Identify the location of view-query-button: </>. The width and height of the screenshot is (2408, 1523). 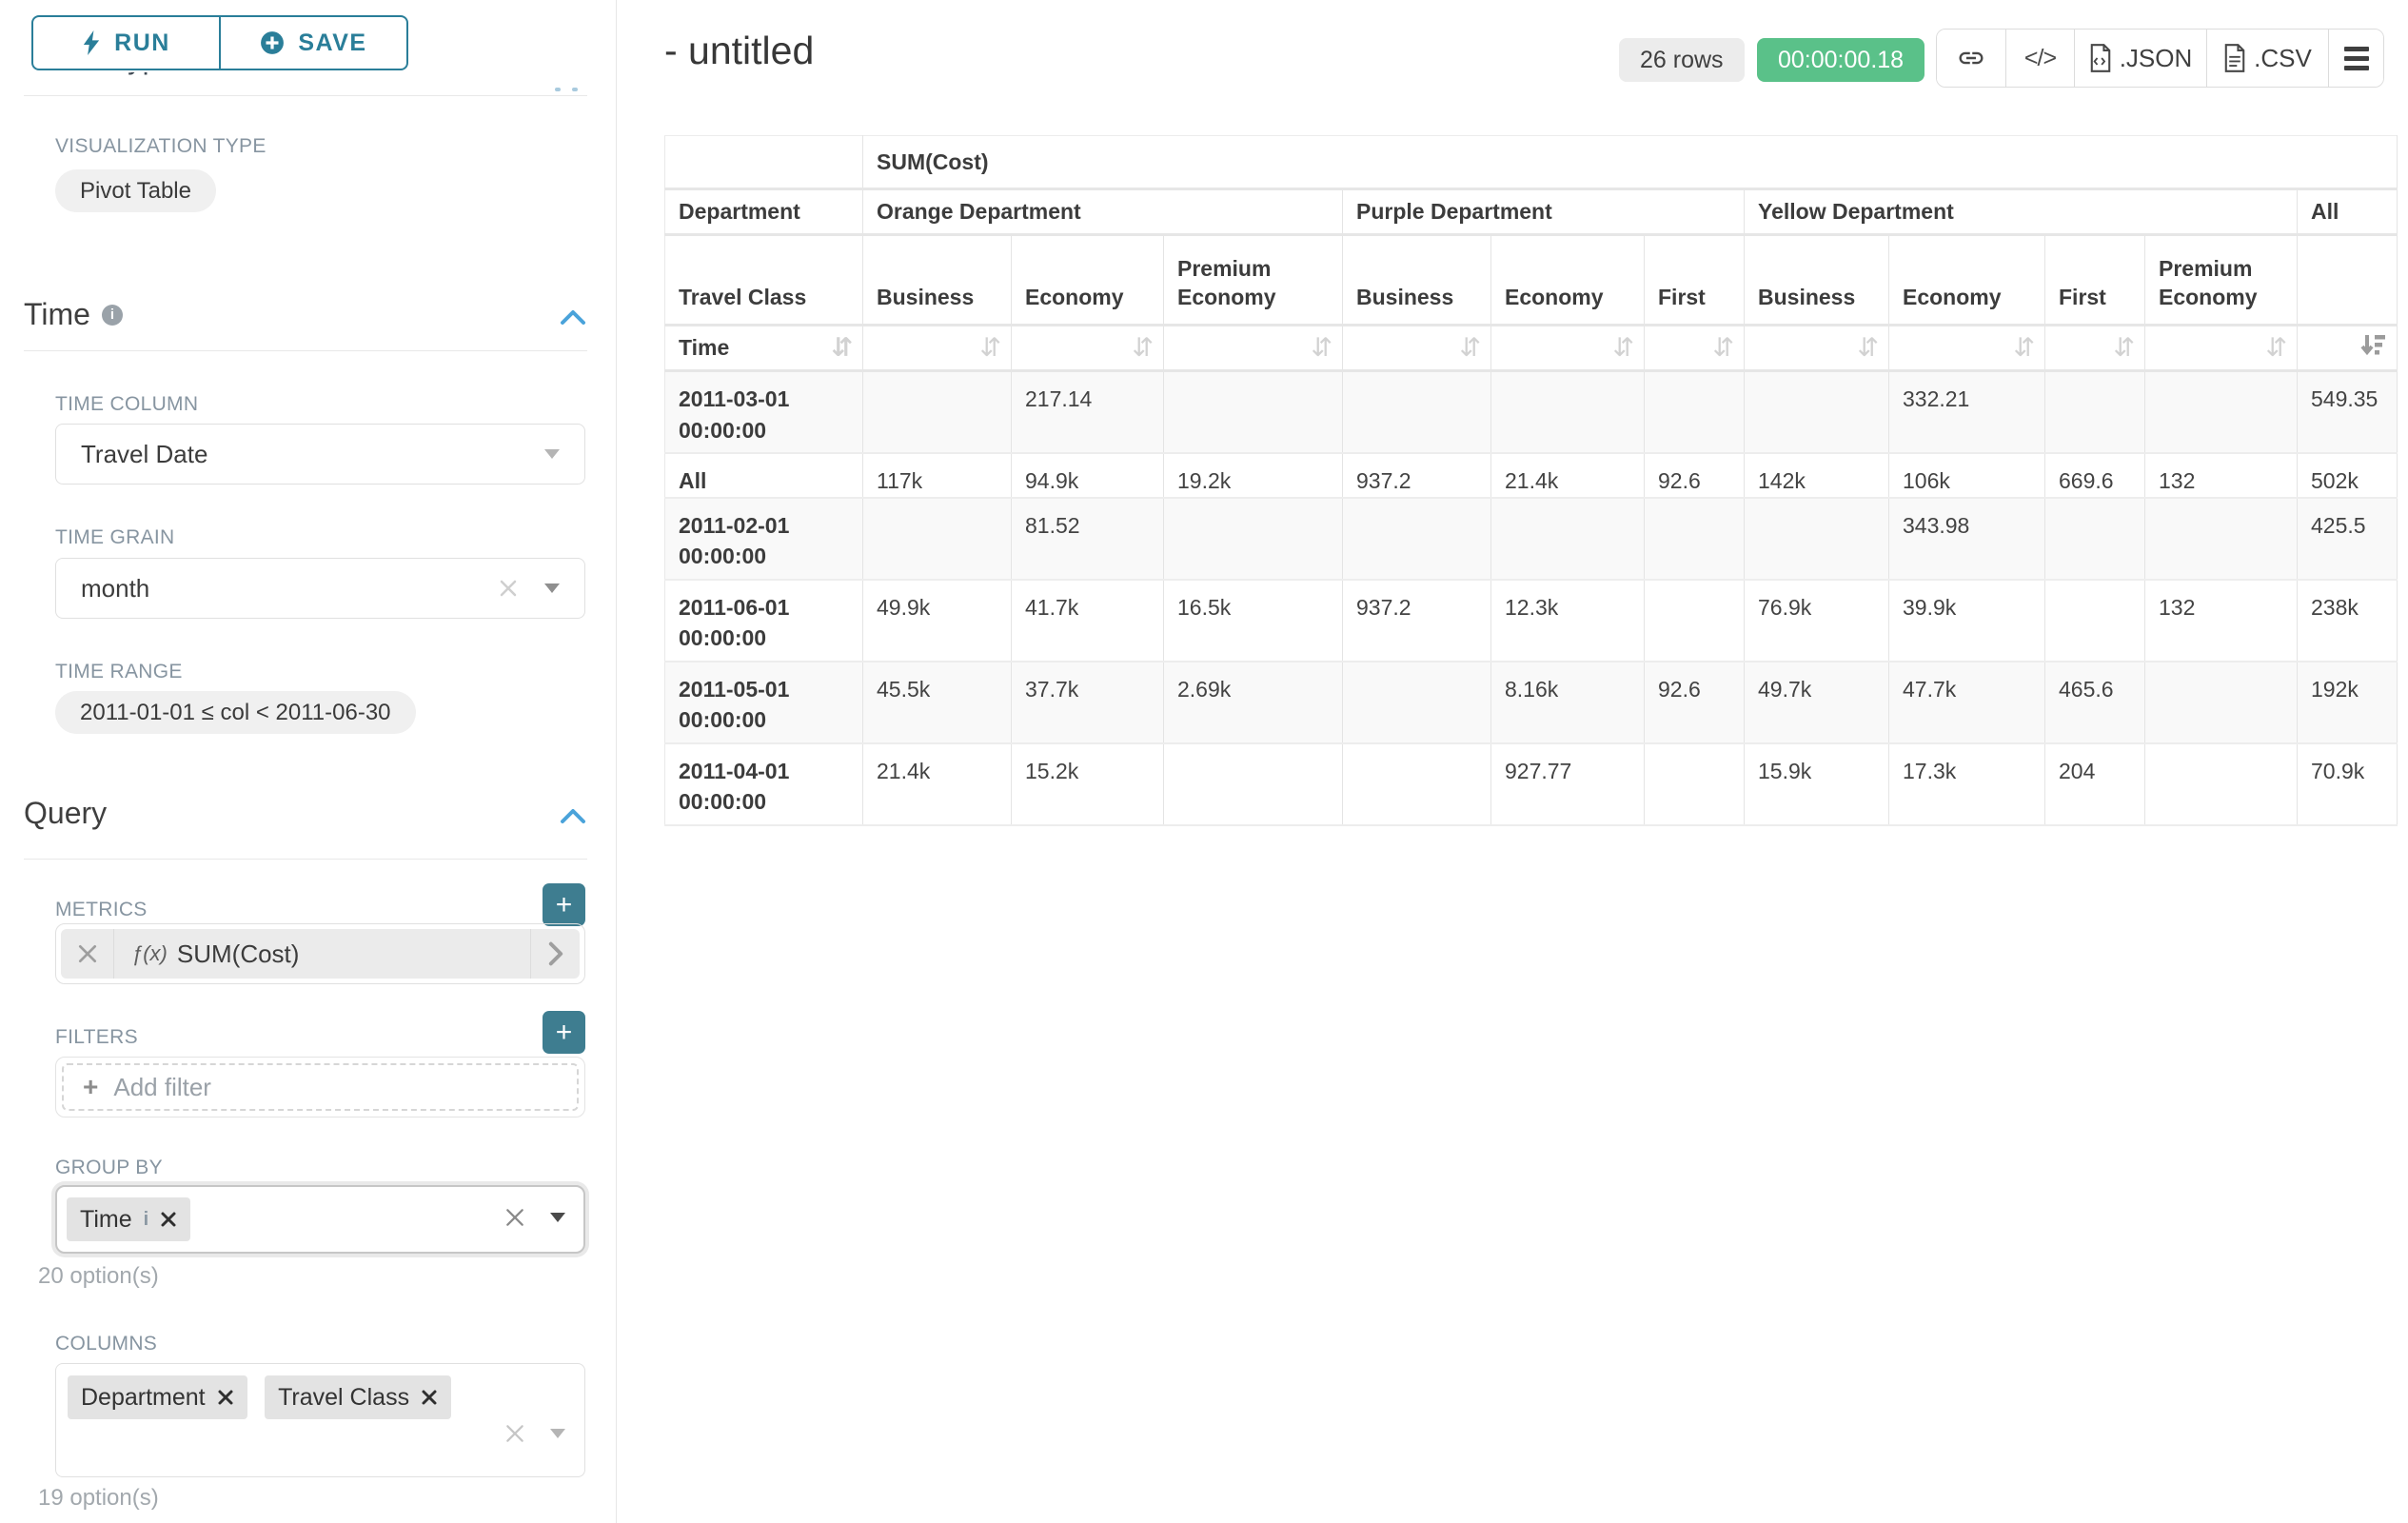
(2040, 59).